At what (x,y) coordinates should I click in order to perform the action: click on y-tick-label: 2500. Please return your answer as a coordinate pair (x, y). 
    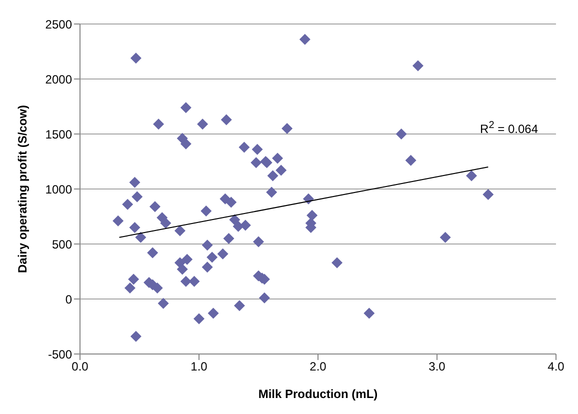
    Looking at the image, I should click on (58, 24).